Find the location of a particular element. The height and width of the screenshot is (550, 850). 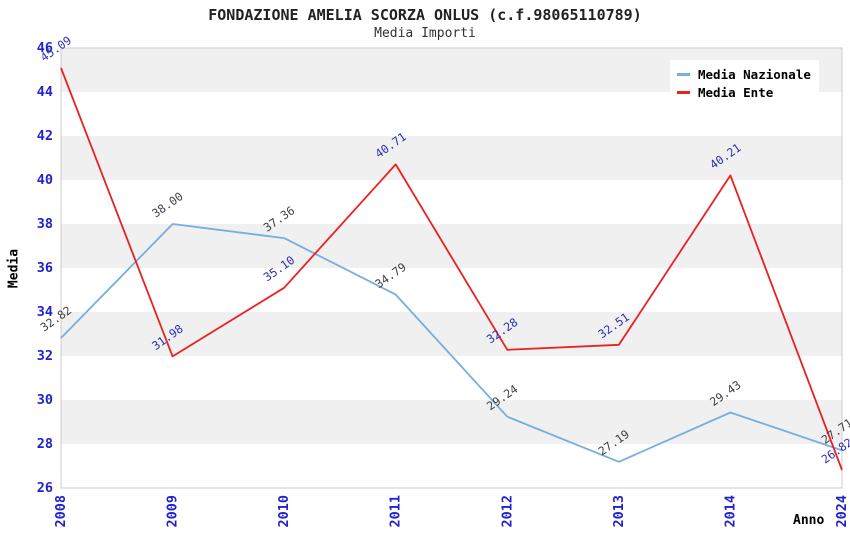

x-tick-label: 2012 is located at coordinates (507, 511).